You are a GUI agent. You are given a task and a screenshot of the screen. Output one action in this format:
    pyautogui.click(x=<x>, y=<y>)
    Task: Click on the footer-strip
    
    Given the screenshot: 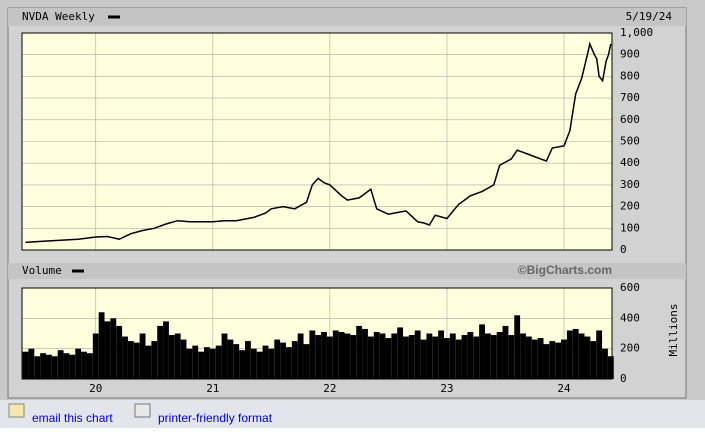 What is the action you would take?
    pyautogui.click(x=352, y=414)
    